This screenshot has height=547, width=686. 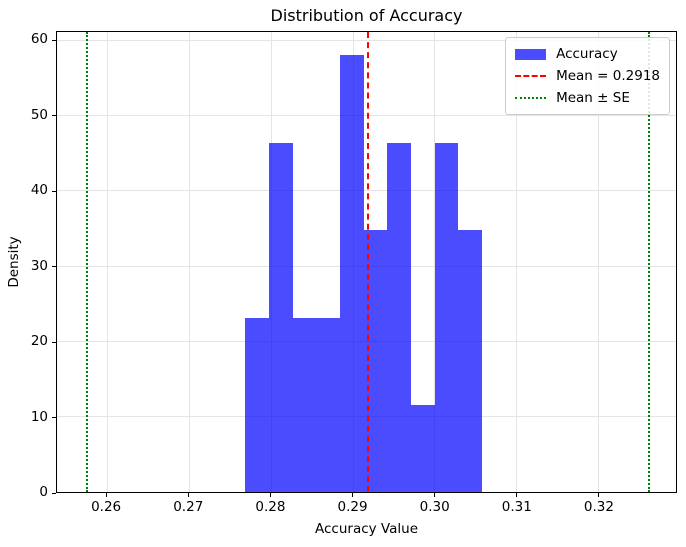 What do you see at coordinates (598, 507) in the screenshot?
I see `x-tick-label: 0.32` at bounding box center [598, 507].